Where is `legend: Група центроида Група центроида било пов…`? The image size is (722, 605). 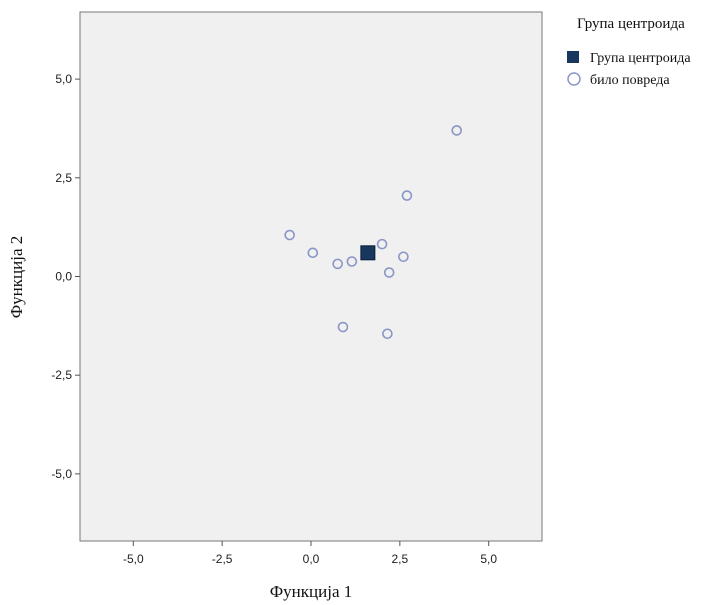
legend: Група центроида Група центроида било пов… is located at coordinates (629, 52).